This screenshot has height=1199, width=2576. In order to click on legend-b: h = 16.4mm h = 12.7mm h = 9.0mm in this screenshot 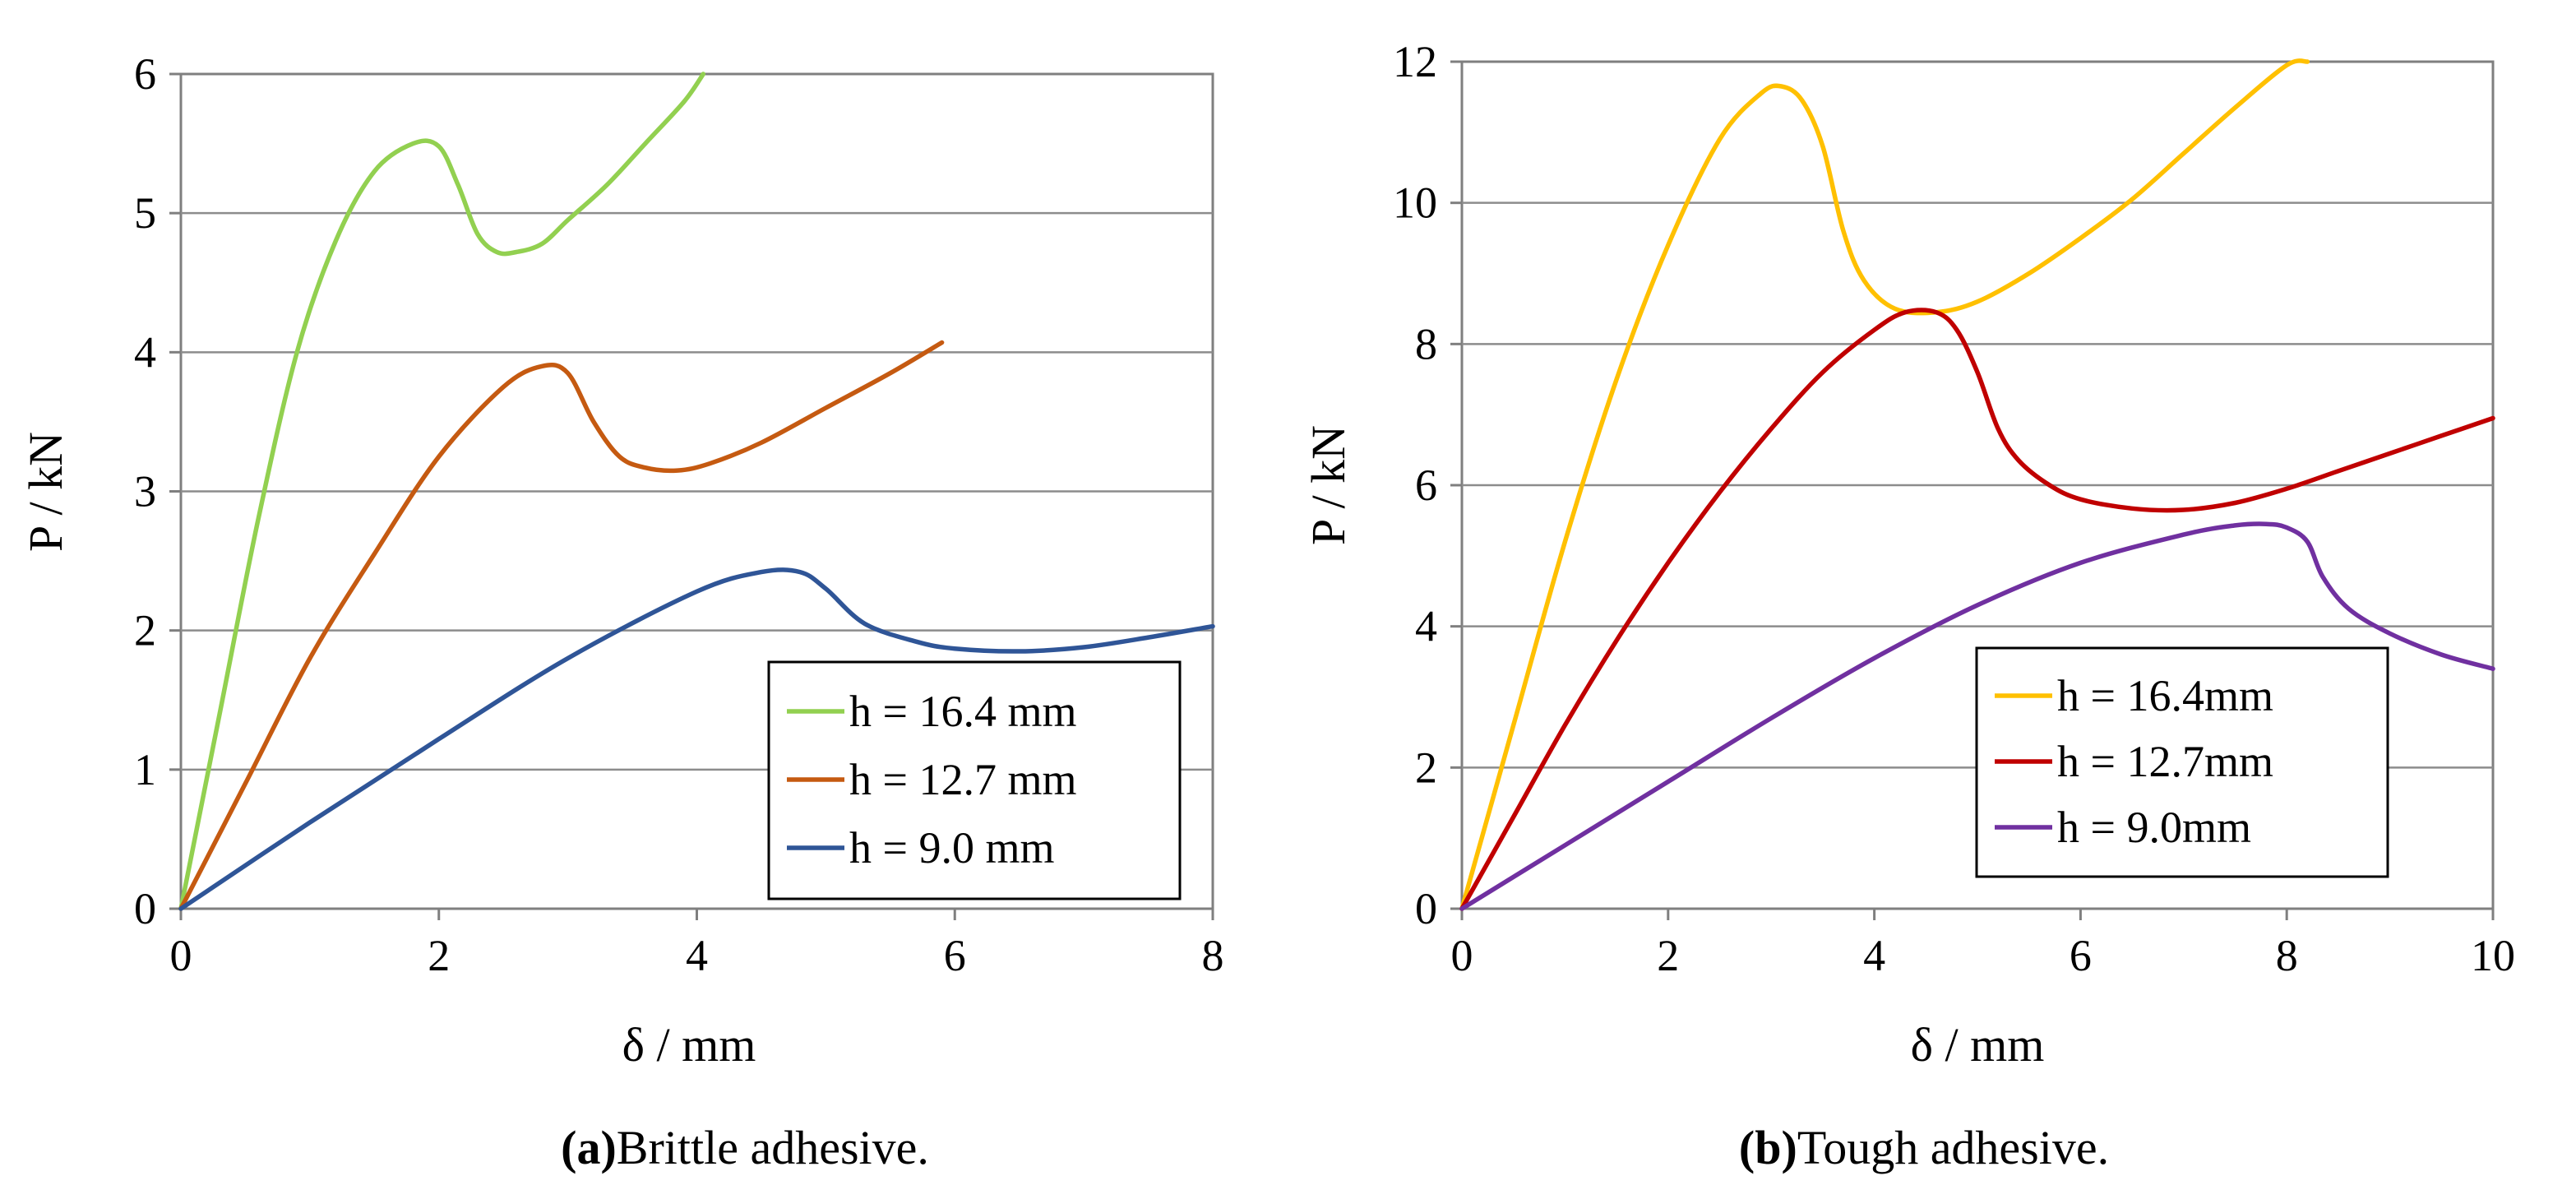, I will do `click(2182, 762)`.